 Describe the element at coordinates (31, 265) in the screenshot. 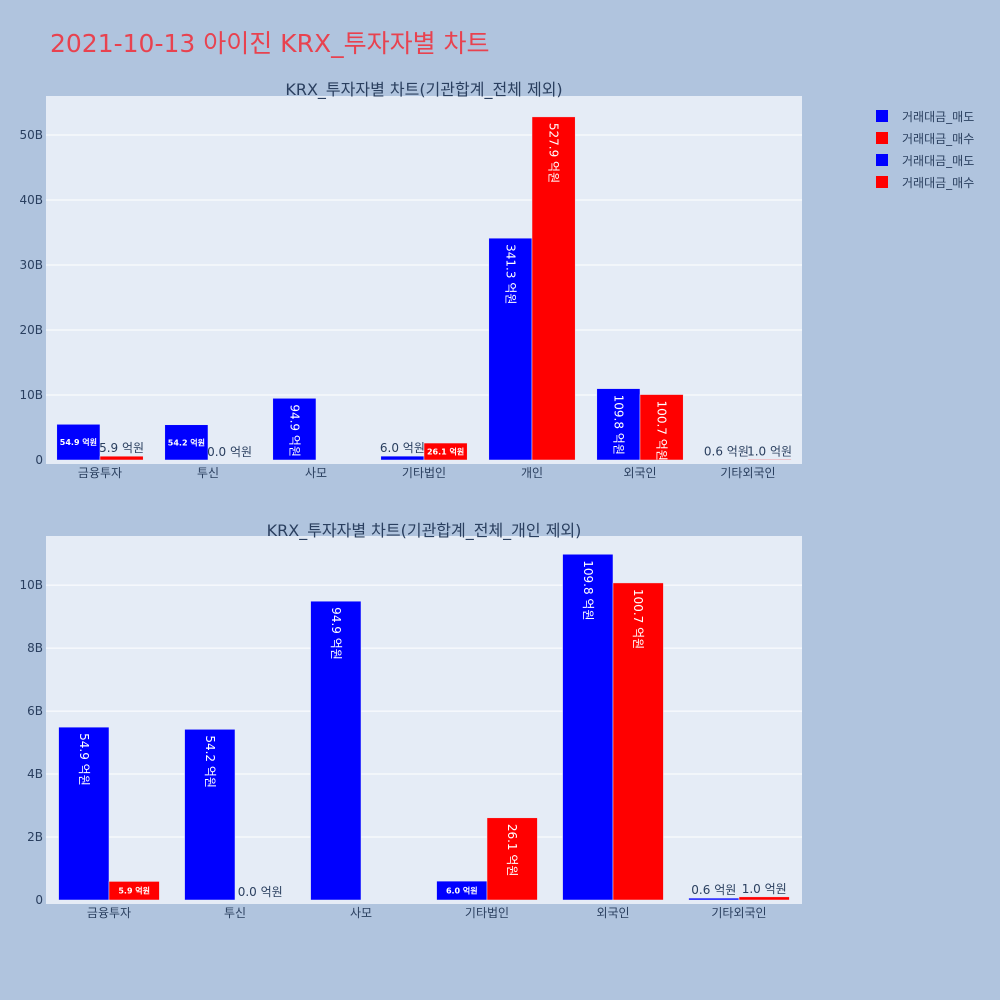

I see `y-tick-label: 30B` at that location.